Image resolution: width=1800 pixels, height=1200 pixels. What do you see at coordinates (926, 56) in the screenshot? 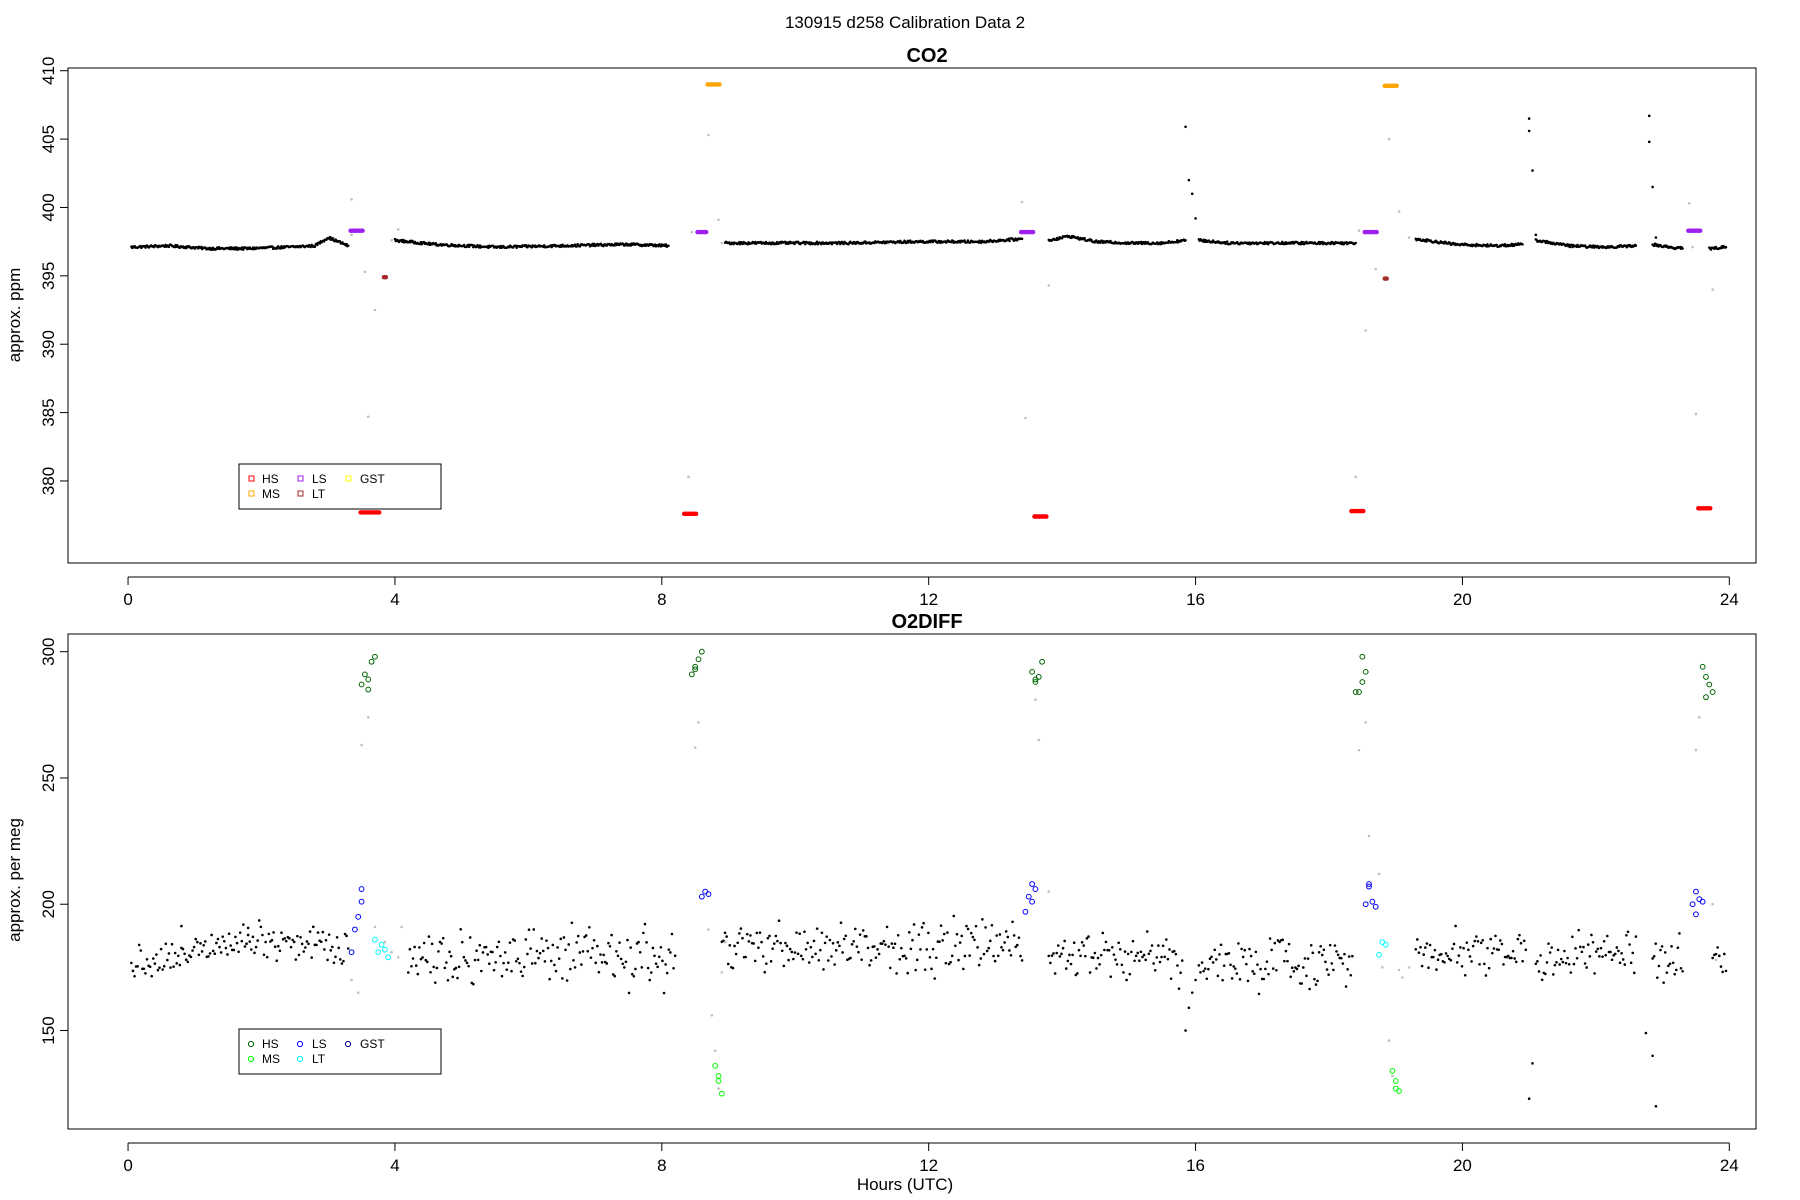
I see `co2-panel-title: CO2` at bounding box center [926, 56].